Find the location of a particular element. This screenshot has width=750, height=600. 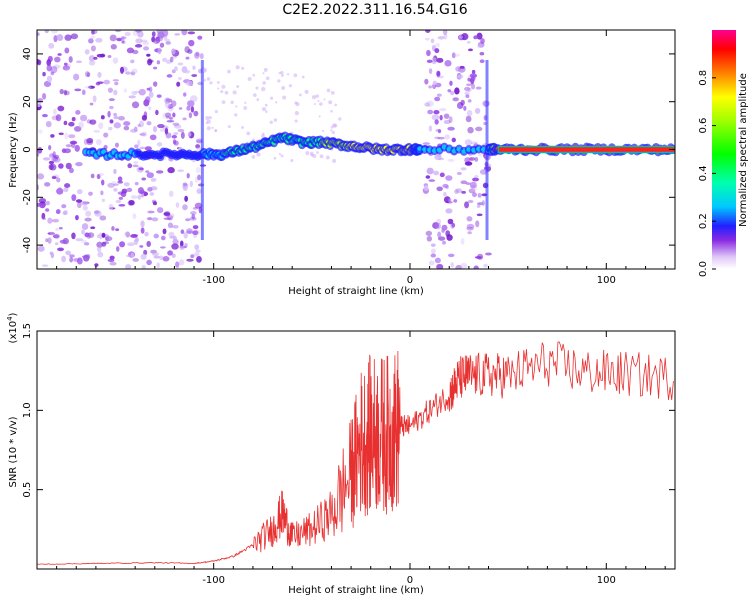

colorbar-tick-label: 0.0 is located at coordinates (703, 269).